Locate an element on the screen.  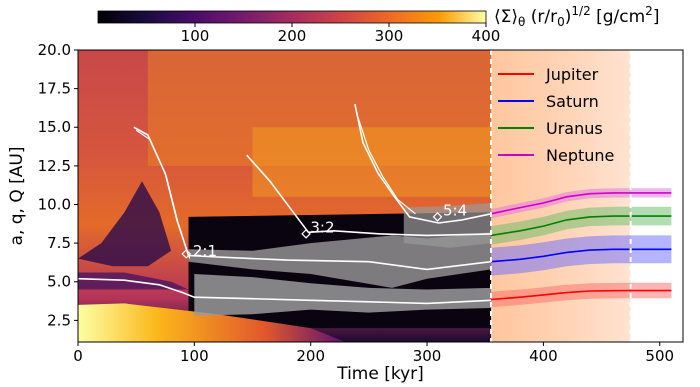
colorbar-gradient is located at coordinates (292, 17).